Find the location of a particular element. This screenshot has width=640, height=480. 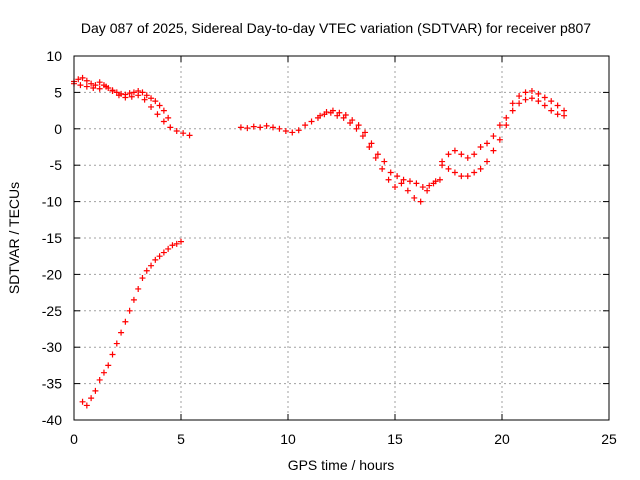

y-tick-label: -5 is located at coordinates (56, 165).